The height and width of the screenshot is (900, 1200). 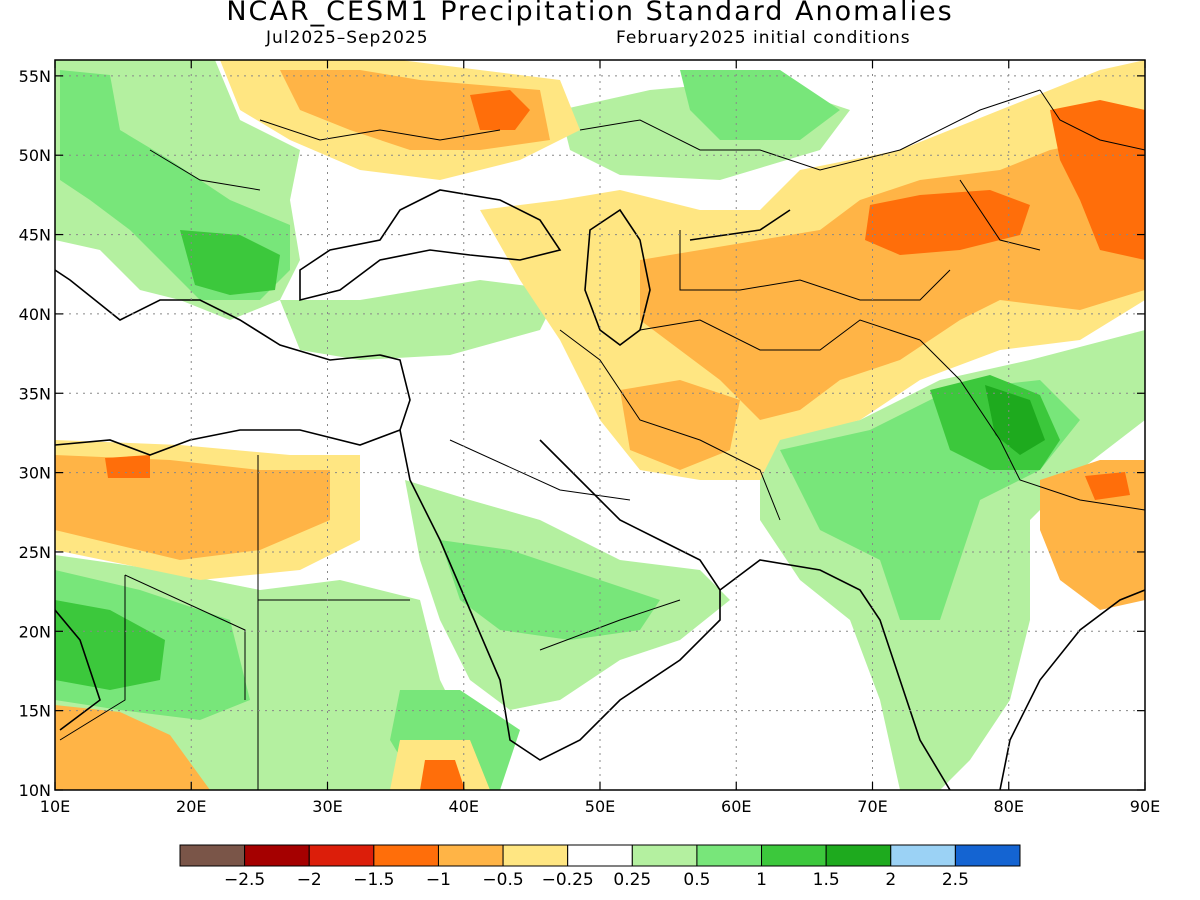 I want to click on colorbar-label: 1, so click(x=761, y=880).